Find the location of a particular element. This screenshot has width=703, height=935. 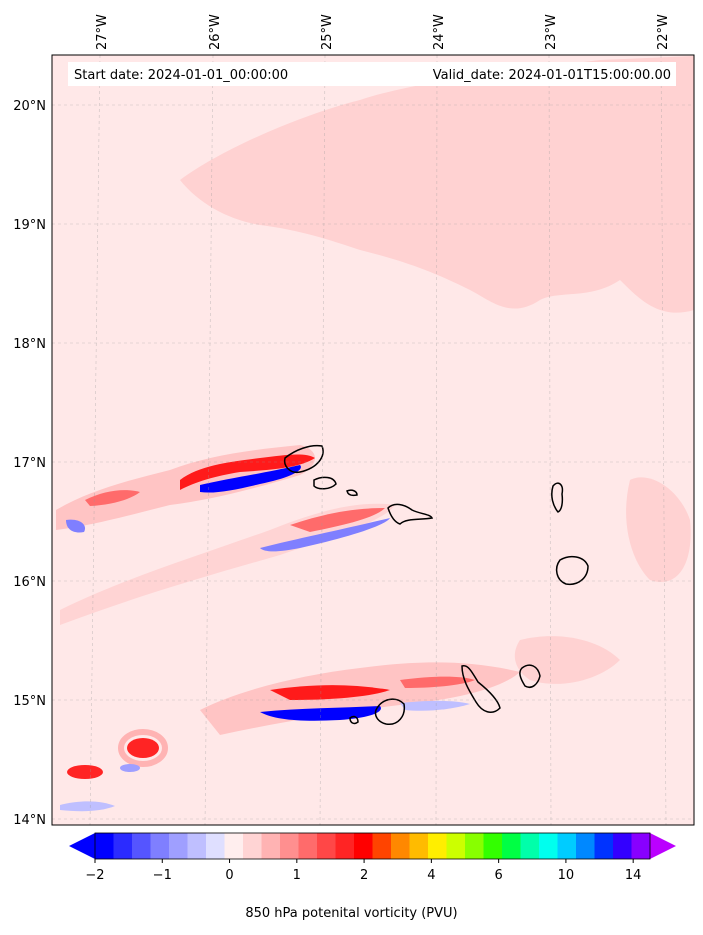

pv-vortex-southwest is located at coordinates (143, 748).